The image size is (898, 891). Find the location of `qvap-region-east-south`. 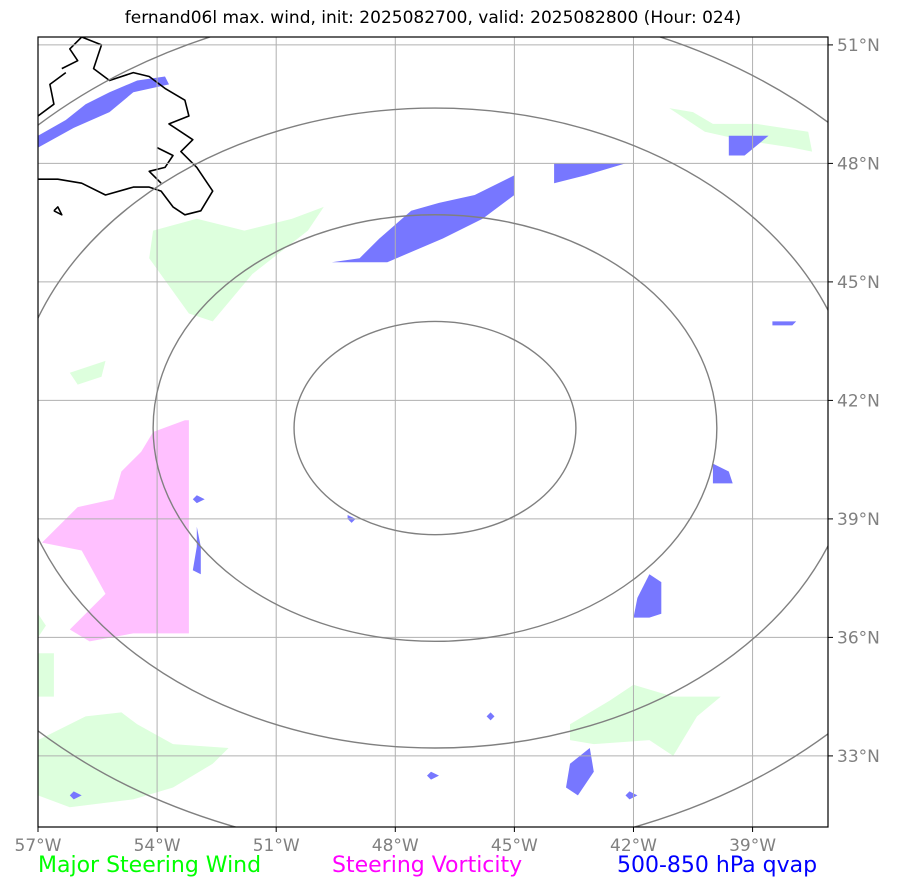

qvap-region-east-south is located at coordinates (647, 596).